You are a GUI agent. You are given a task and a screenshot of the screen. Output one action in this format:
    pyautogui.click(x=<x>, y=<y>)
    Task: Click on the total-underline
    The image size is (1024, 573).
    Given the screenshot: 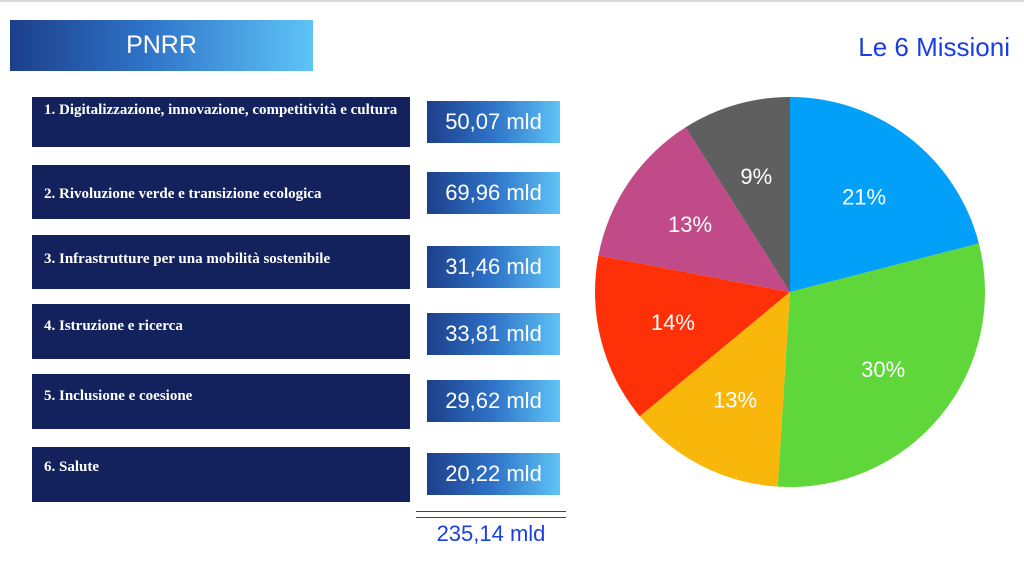 What is the action you would take?
    pyautogui.click(x=491, y=514)
    